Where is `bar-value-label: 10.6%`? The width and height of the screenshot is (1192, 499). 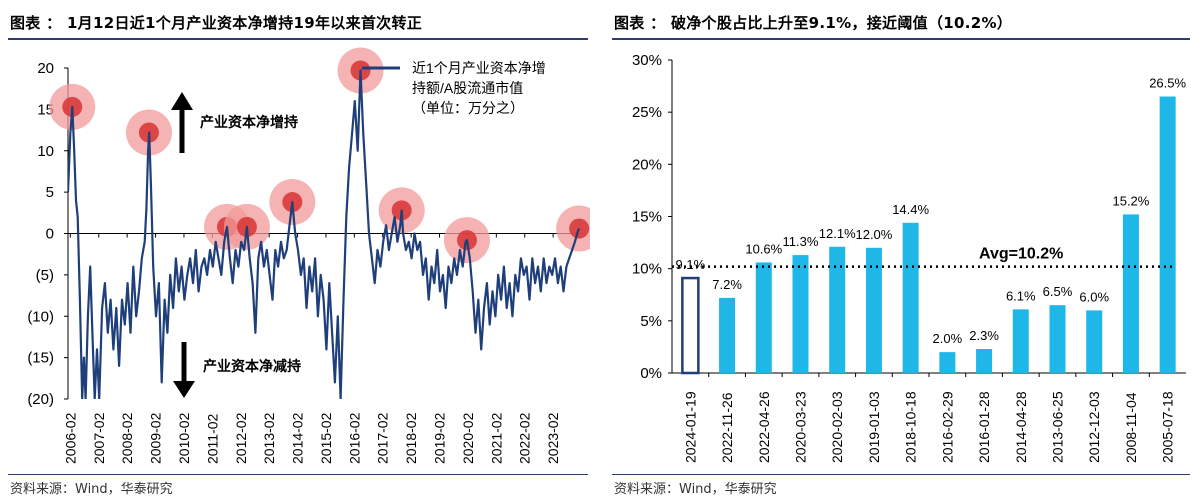
bar-value-label: 10.6% is located at coordinates (763, 248).